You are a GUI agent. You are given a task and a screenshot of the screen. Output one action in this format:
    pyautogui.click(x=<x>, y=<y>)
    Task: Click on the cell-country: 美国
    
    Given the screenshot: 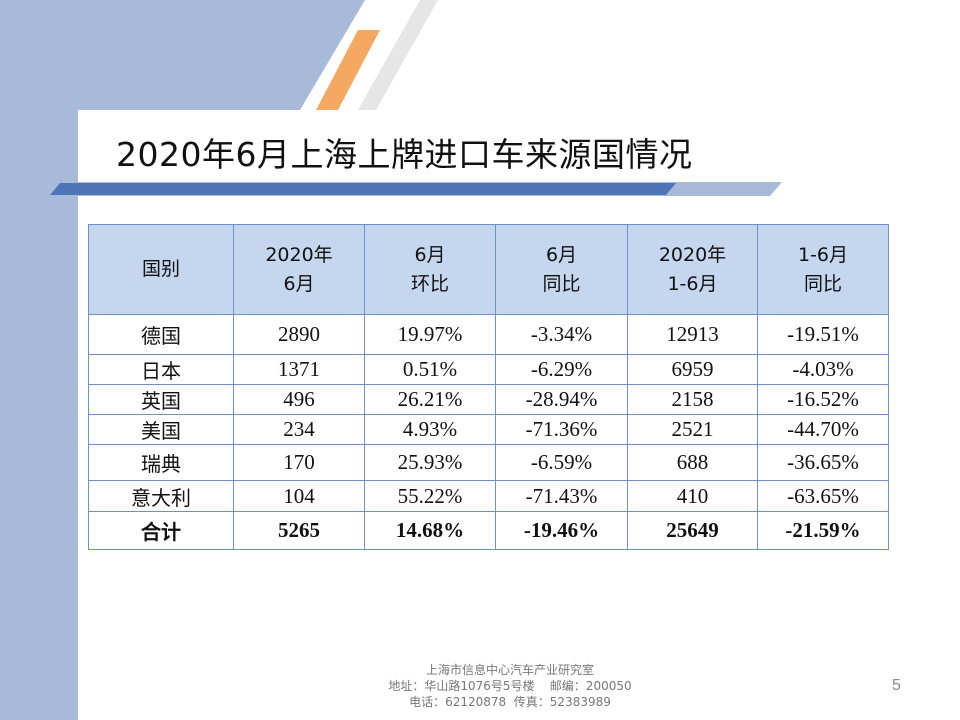 What is the action you would take?
    pyautogui.click(x=161, y=429)
    